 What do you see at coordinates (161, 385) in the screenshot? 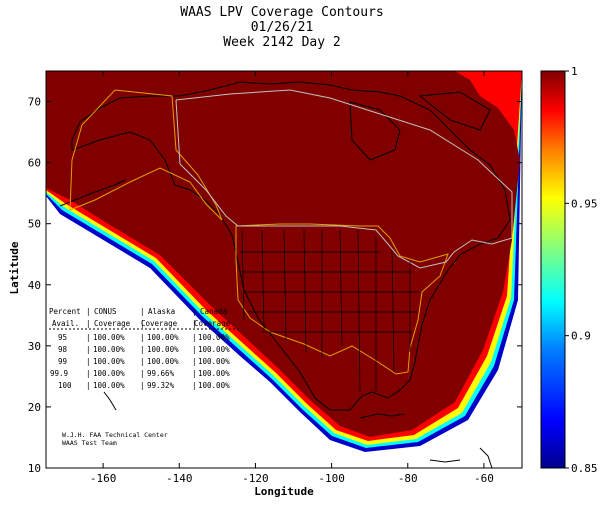
I see `table-cell: 99.32%` at bounding box center [161, 385].